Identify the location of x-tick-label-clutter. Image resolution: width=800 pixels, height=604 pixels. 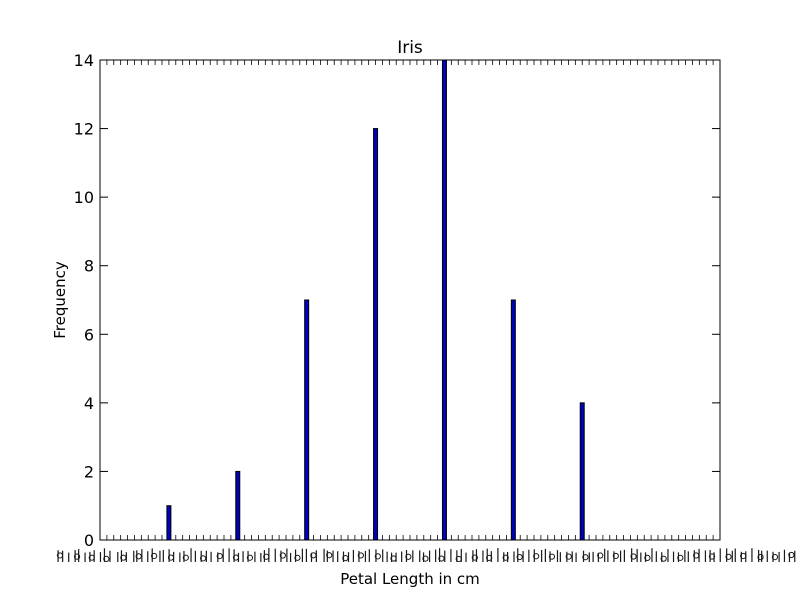
(426, 555).